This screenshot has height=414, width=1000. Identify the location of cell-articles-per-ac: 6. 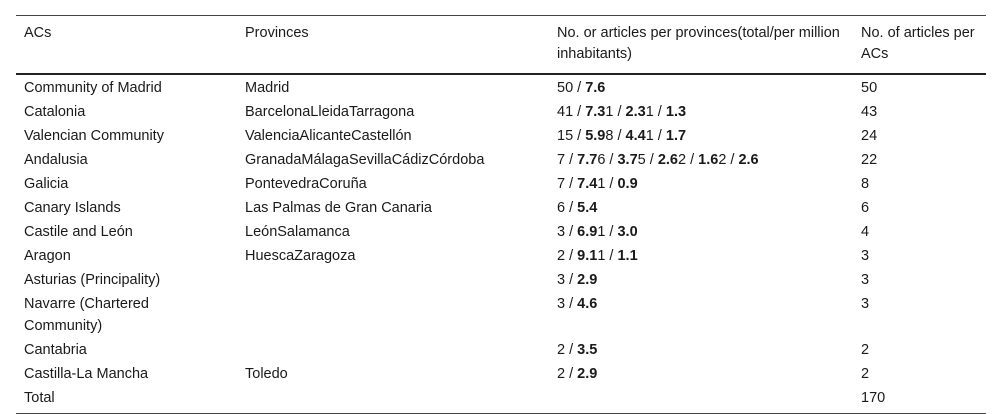
(865, 208).